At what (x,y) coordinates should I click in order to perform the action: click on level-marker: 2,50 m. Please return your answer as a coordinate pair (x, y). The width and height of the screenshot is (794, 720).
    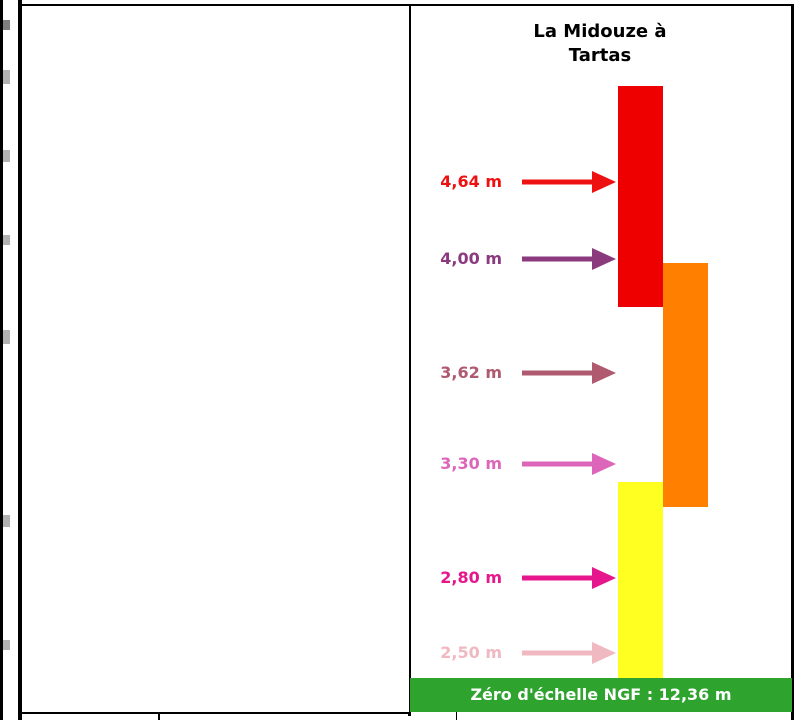
    Looking at the image, I should click on (510, 653).